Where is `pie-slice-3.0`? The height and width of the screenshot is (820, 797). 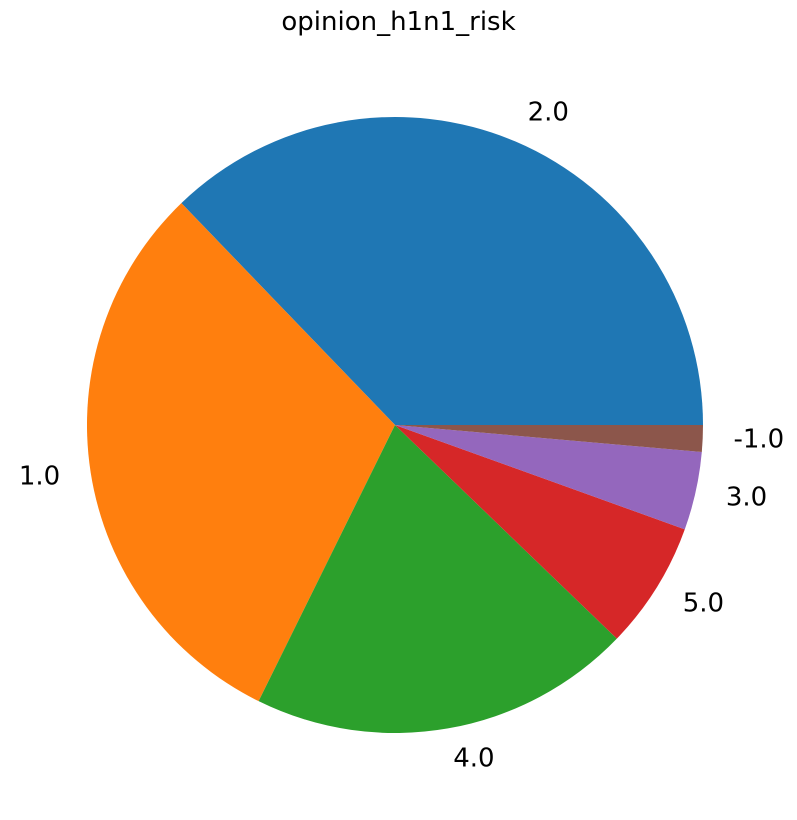 pie-slice-3.0 is located at coordinates (548, 477).